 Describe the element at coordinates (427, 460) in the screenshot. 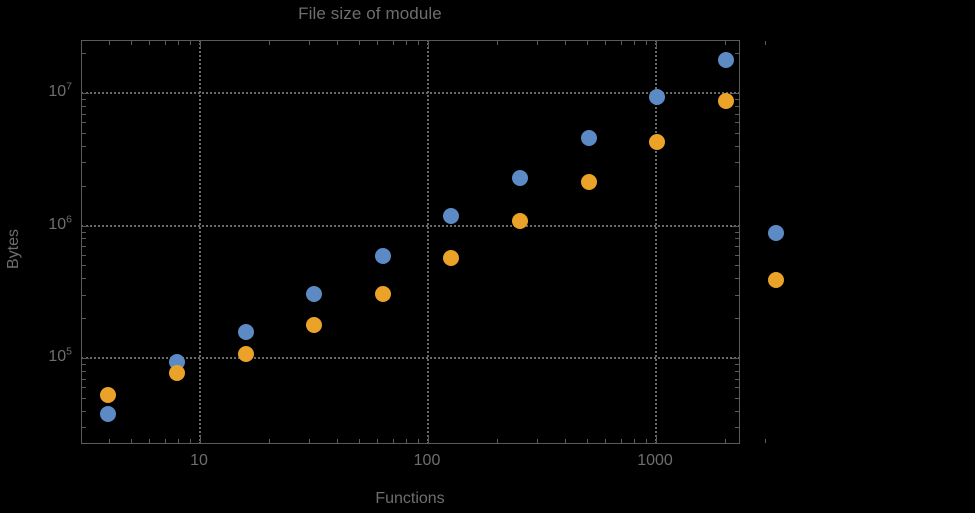

I see `x-tick-label: 100` at that location.